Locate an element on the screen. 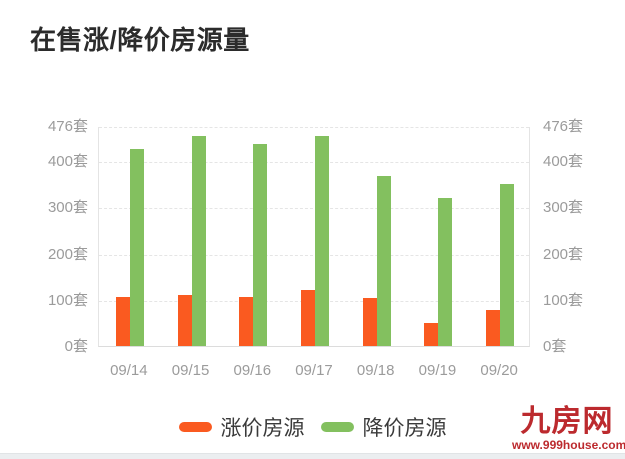 The height and width of the screenshot is (459, 625). x-axis-label: 09/19 is located at coordinates (437, 370).